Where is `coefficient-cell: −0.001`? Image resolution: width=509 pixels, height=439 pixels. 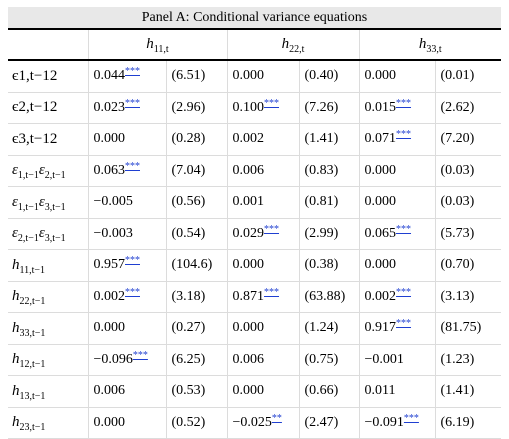
coefficient-cell: −0.001 is located at coordinates (397, 360).